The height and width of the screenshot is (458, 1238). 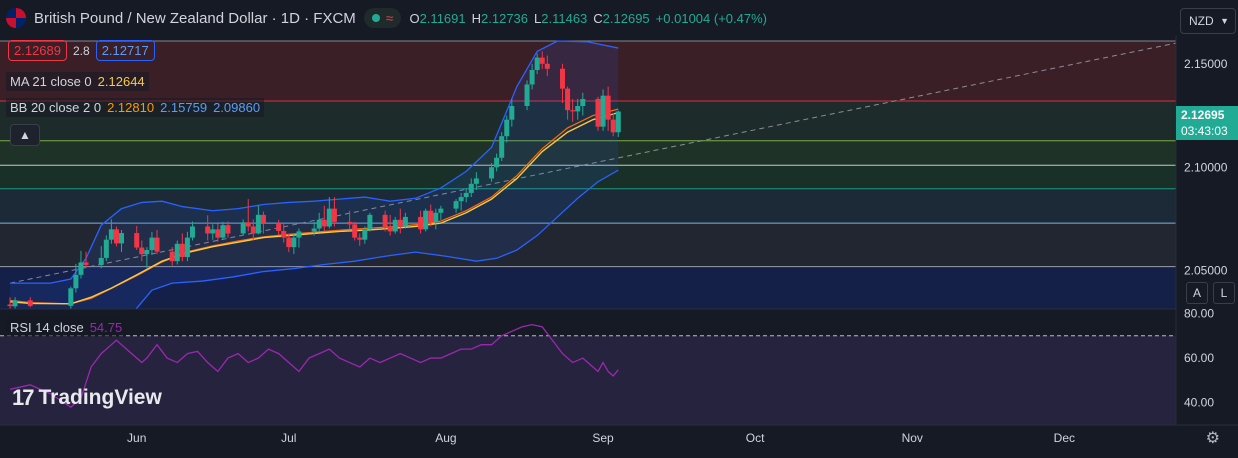 I want to click on time-tick-label: Sep, so click(x=603, y=438).